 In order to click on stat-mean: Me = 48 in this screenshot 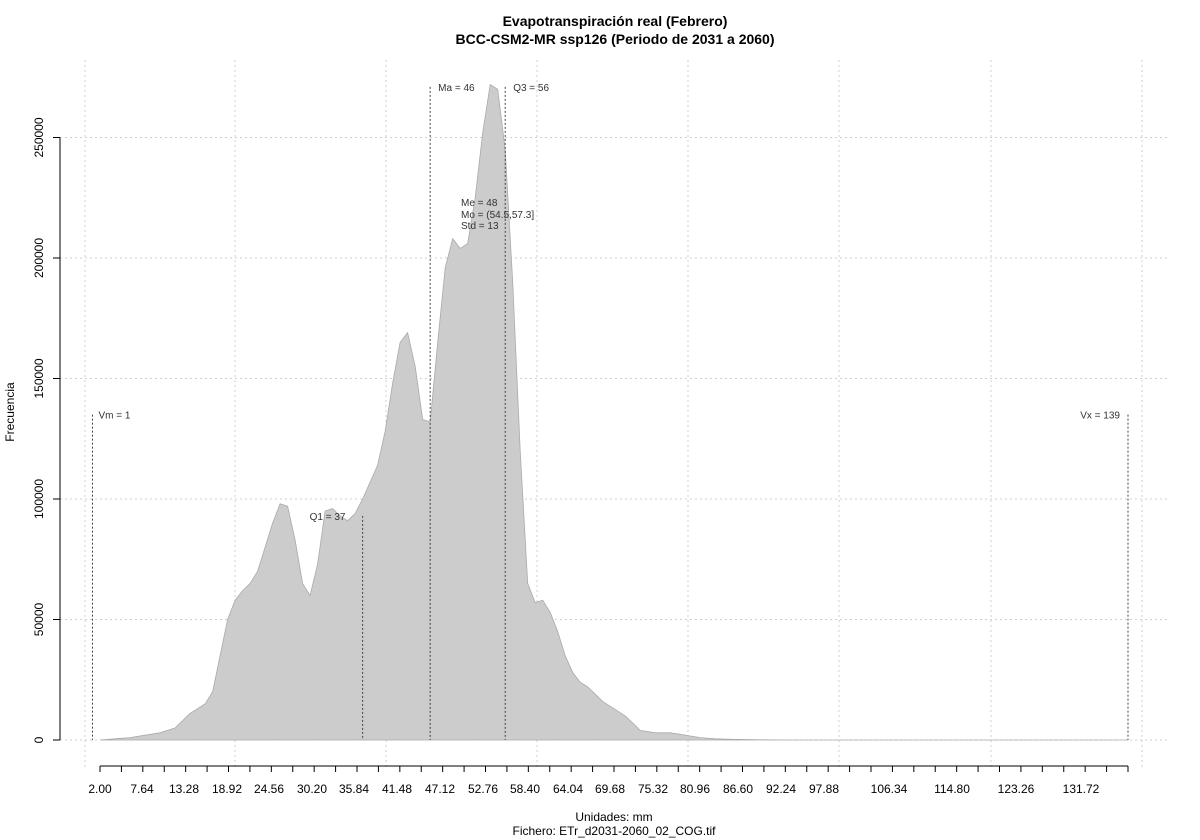, I will do `click(479, 203)`.